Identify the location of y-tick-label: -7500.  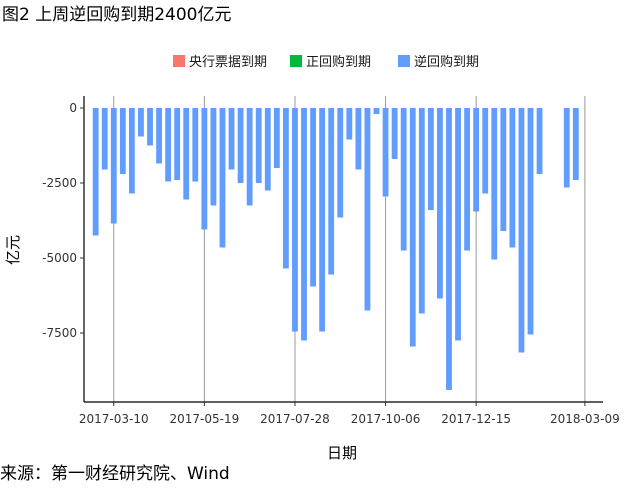
(59, 333).